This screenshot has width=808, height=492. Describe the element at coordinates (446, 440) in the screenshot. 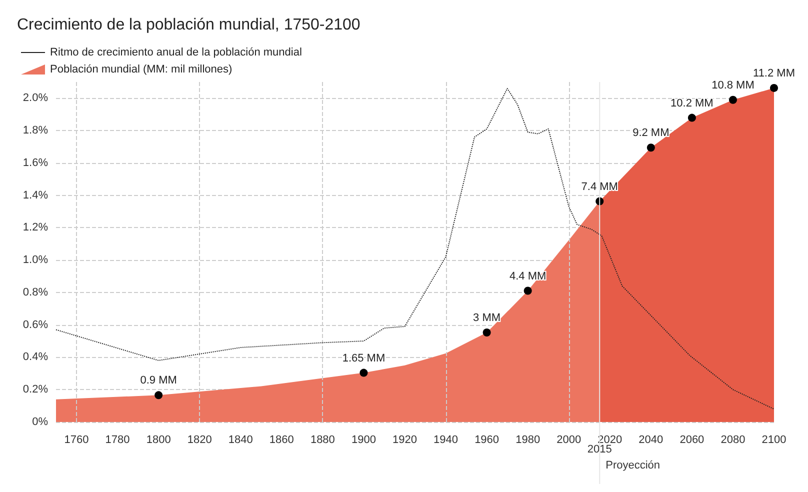

I see `x-tick-label: 1940` at that location.